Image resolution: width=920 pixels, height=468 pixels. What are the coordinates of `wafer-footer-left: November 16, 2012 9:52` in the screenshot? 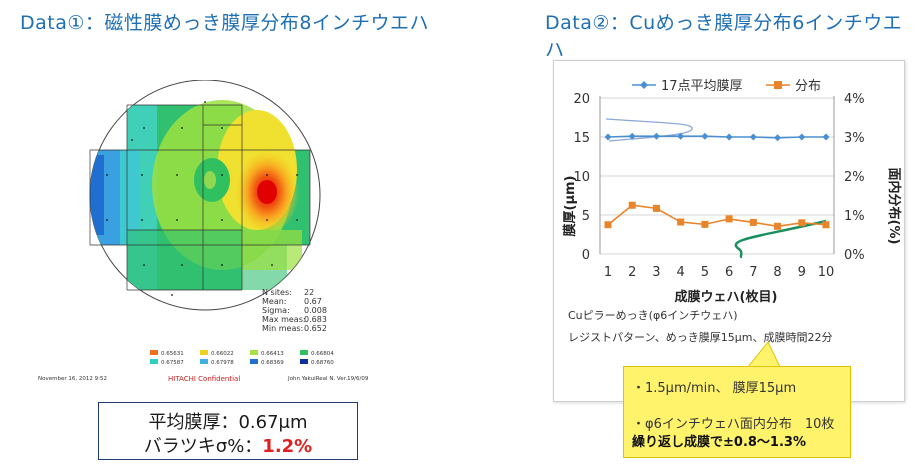 It's located at (72, 379).